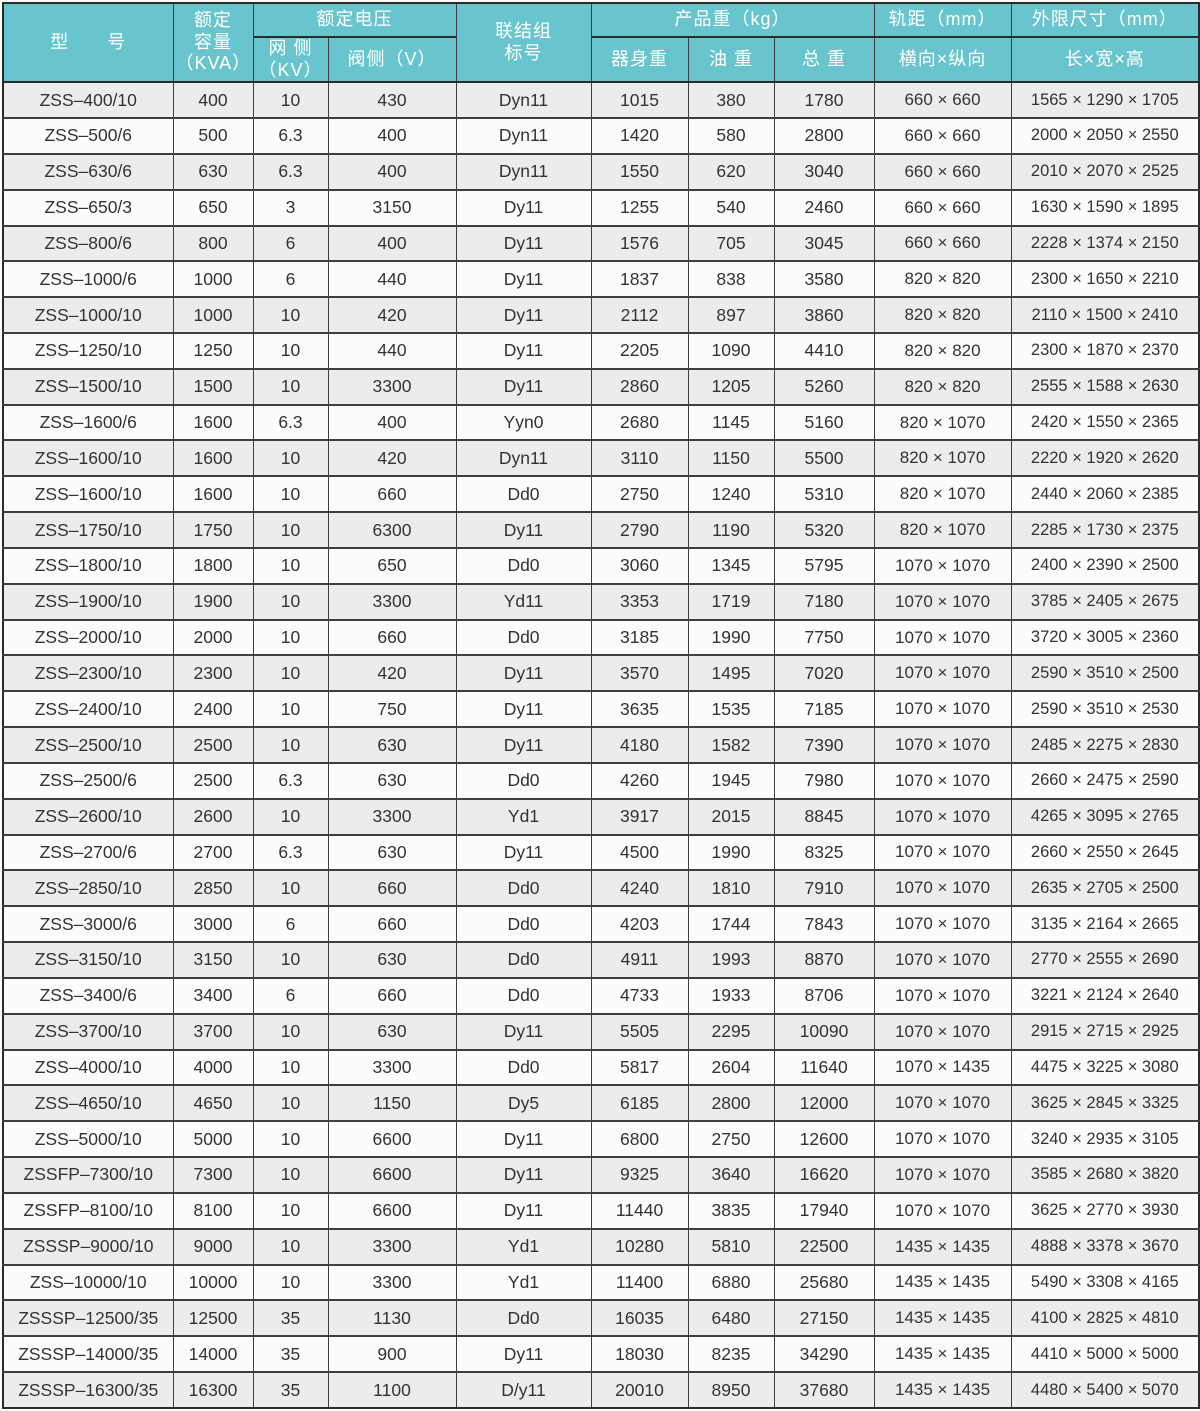 The width and height of the screenshot is (1200, 1411). What do you see at coordinates (88, 637) in the screenshot?
I see `model-cell: ZSS–2000/10` at bounding box center [88, 637].